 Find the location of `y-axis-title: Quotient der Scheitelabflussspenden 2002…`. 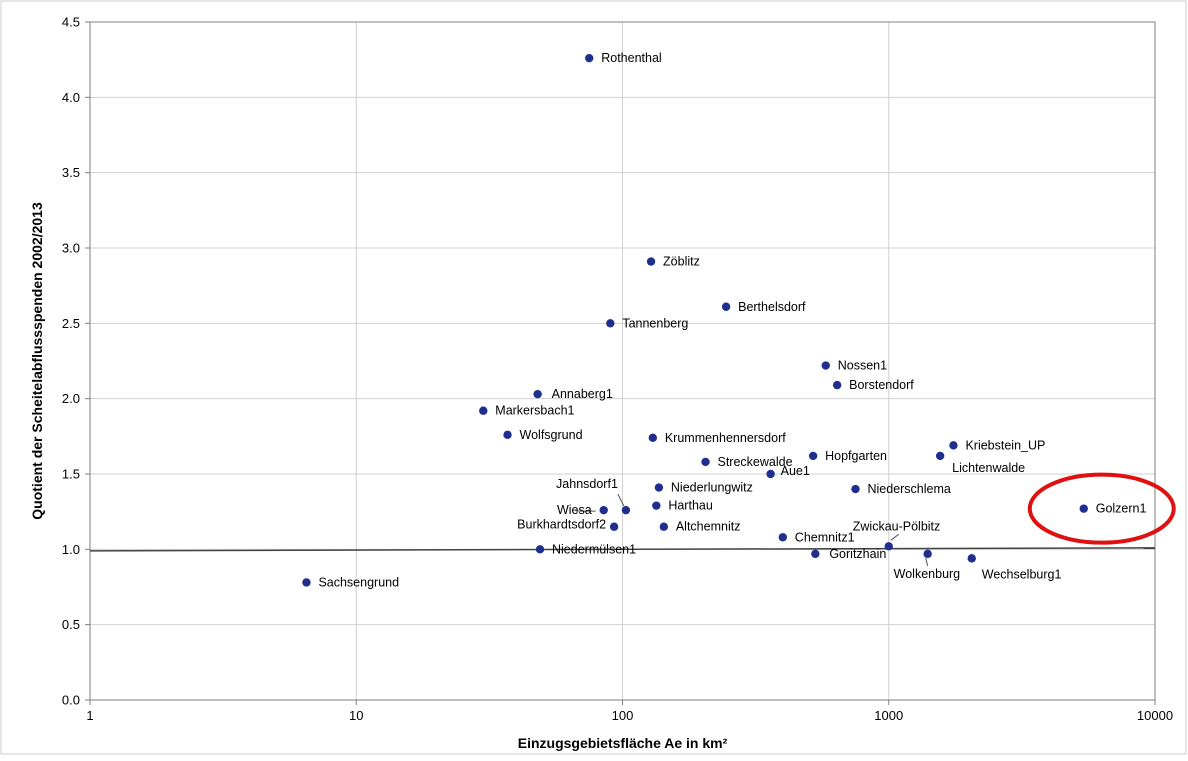

y-axis-title: Quotient der Scheitelabflussspenden 2002… is located at coordinates (37, 361).